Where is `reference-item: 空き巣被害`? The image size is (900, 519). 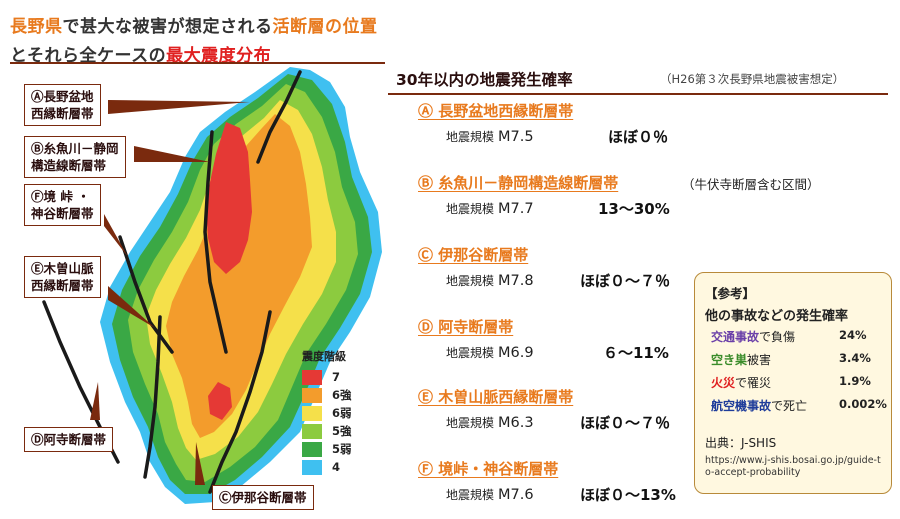 reference-item: 空き巣被害 is located at coordinates (741, 359).